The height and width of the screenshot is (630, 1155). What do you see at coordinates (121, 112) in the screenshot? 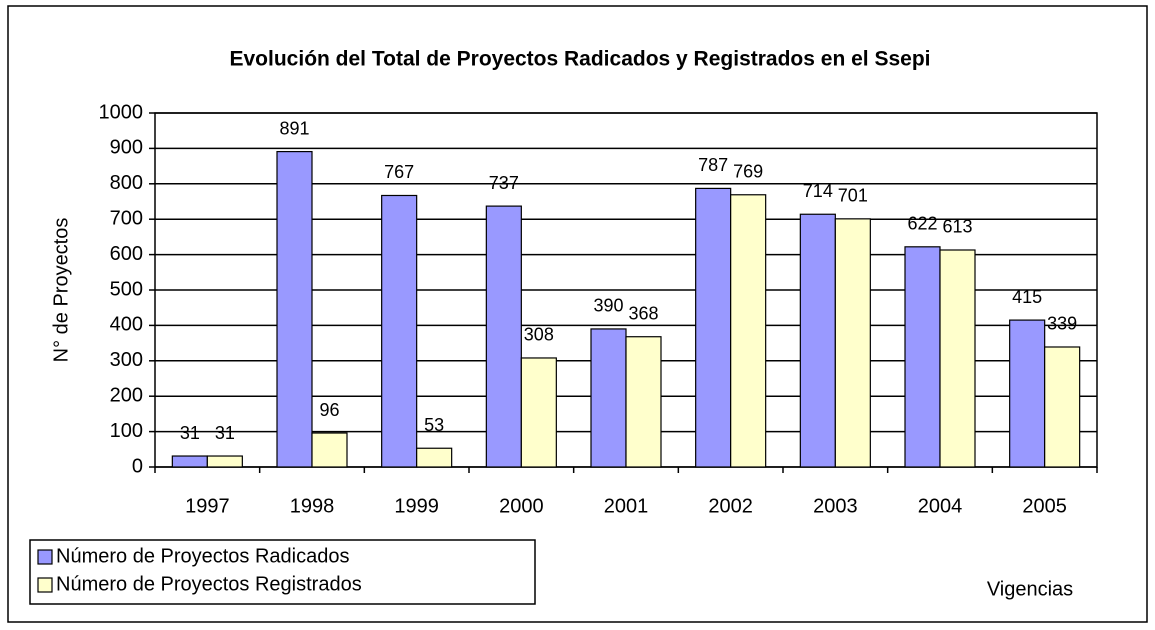
I see `y-tick-label: 1000` at bounding box center [121, 112].